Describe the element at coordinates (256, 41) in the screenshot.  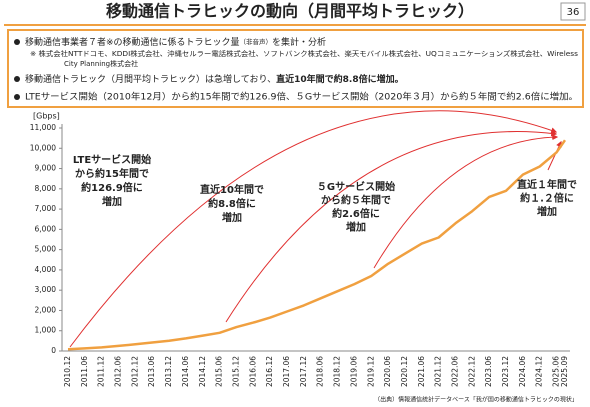
I see `text: （非音声）` at that location.